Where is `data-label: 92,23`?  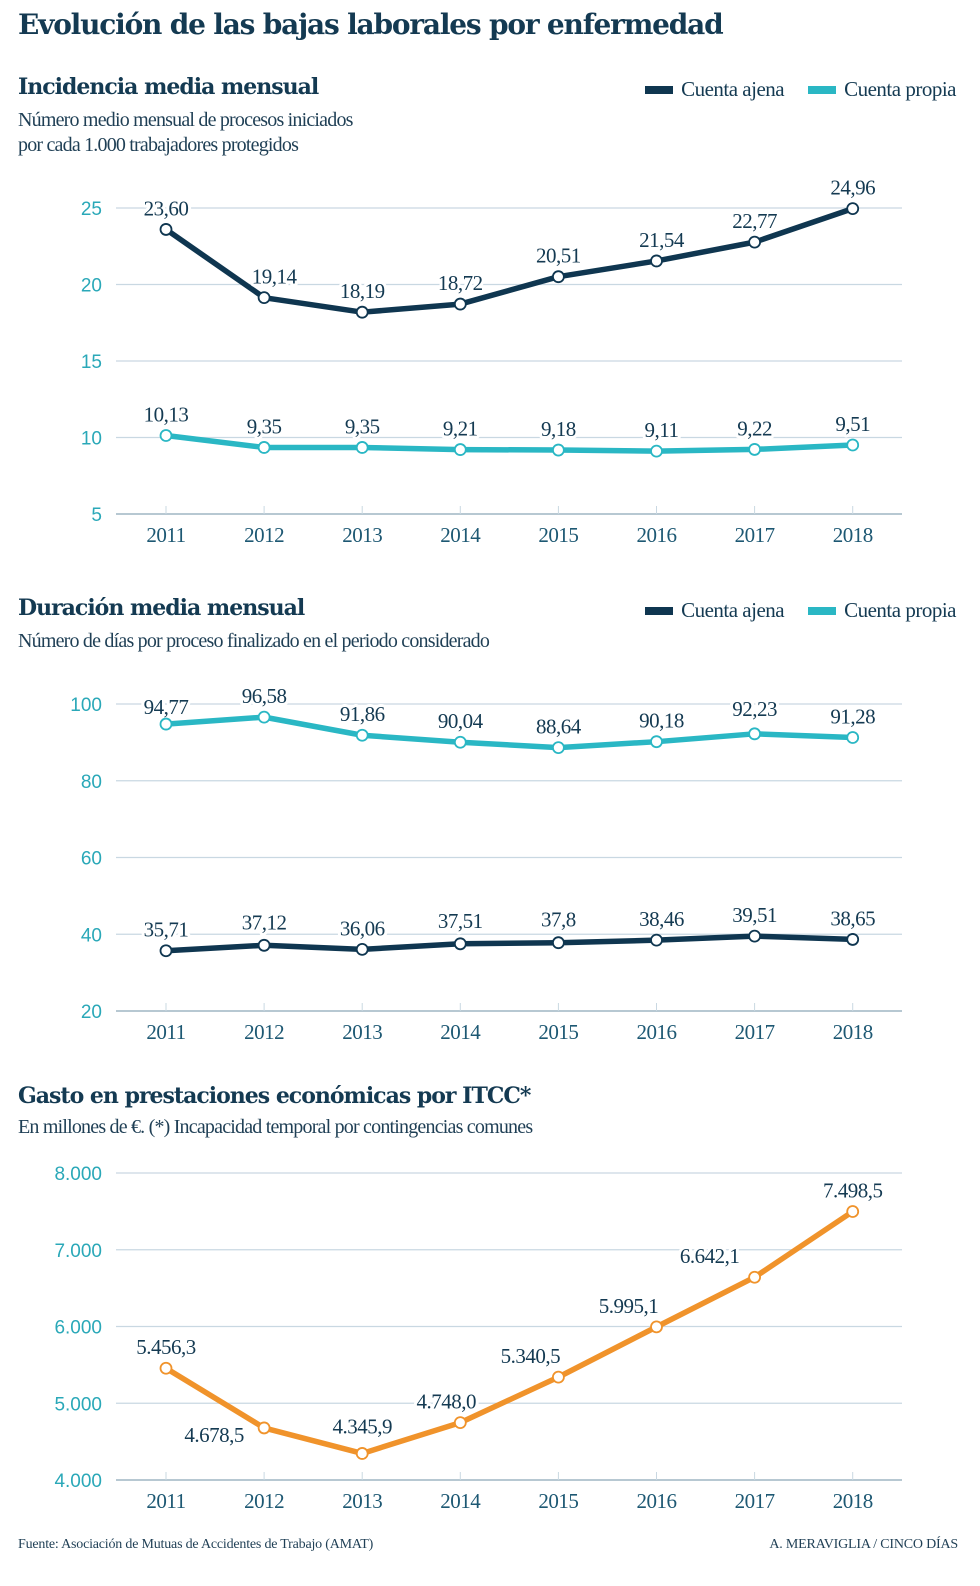 data-label: 92,23 is located at coordinates (754, 709).